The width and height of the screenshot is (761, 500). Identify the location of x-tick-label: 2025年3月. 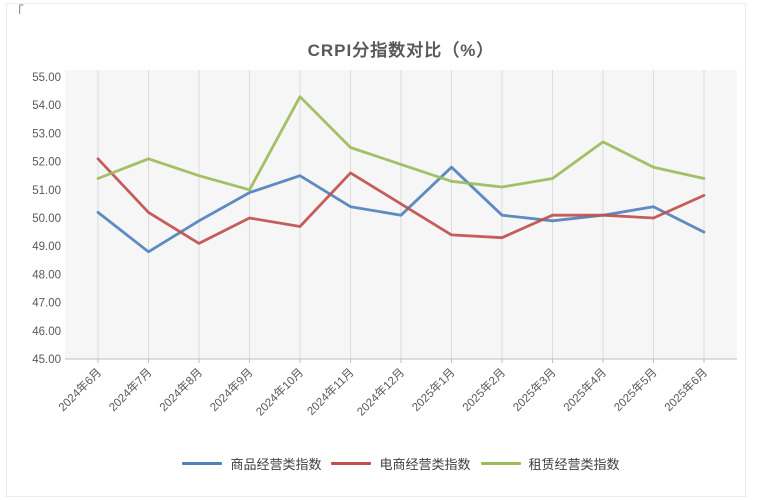
(534, 389).